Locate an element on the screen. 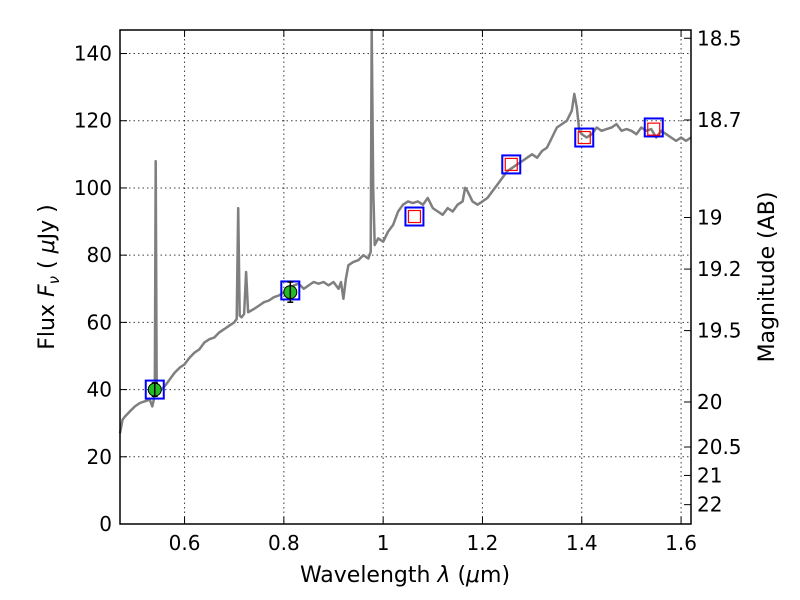  y-tick-label: 0 is located at coordinates (105, 524).